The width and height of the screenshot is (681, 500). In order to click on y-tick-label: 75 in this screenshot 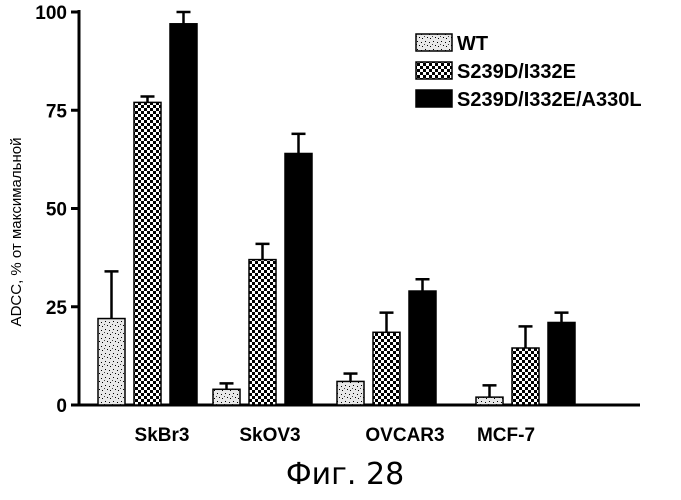, I will do `click(57, 111)`.